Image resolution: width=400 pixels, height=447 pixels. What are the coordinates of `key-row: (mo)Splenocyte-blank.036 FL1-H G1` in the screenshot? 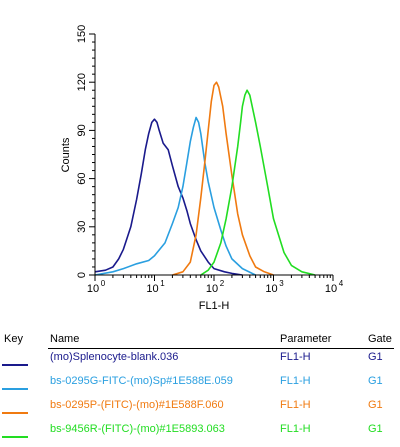 It's located at (200, 363).